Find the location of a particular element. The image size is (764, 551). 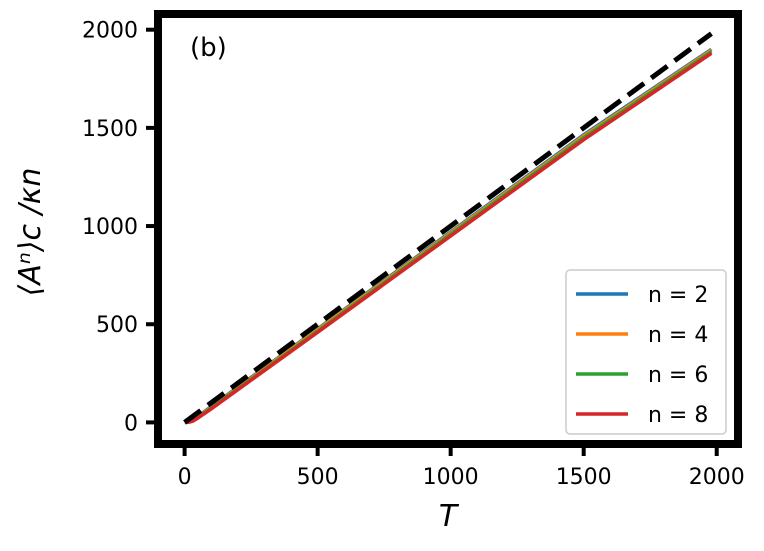

x-tick-label: 0 is located at coordinates (185, 477).